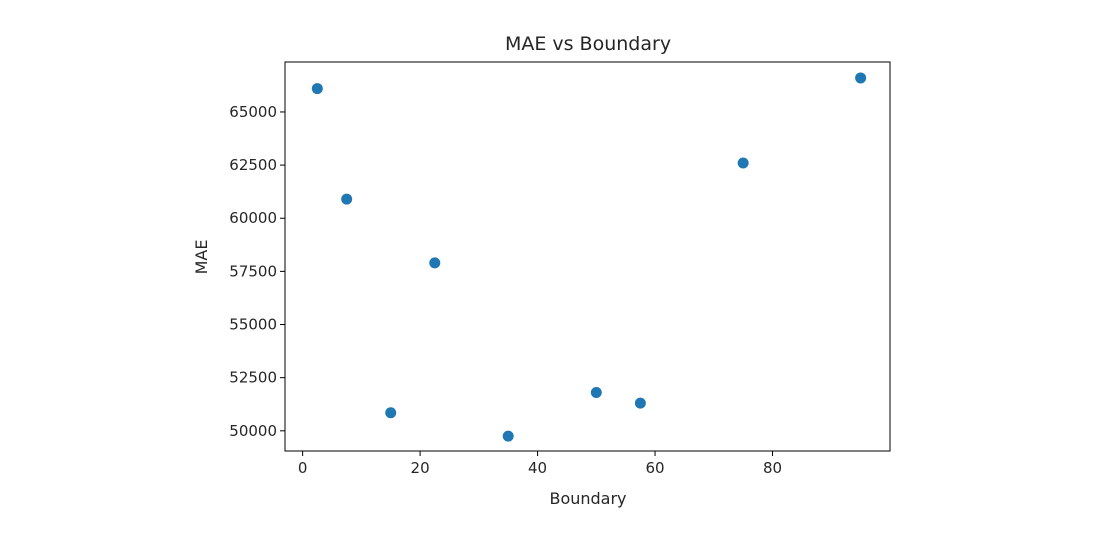  What do you see at coordinates (253, 271) in the screenshot?
I see `y-tick-label: 57500` at bounding box center [253, 271].